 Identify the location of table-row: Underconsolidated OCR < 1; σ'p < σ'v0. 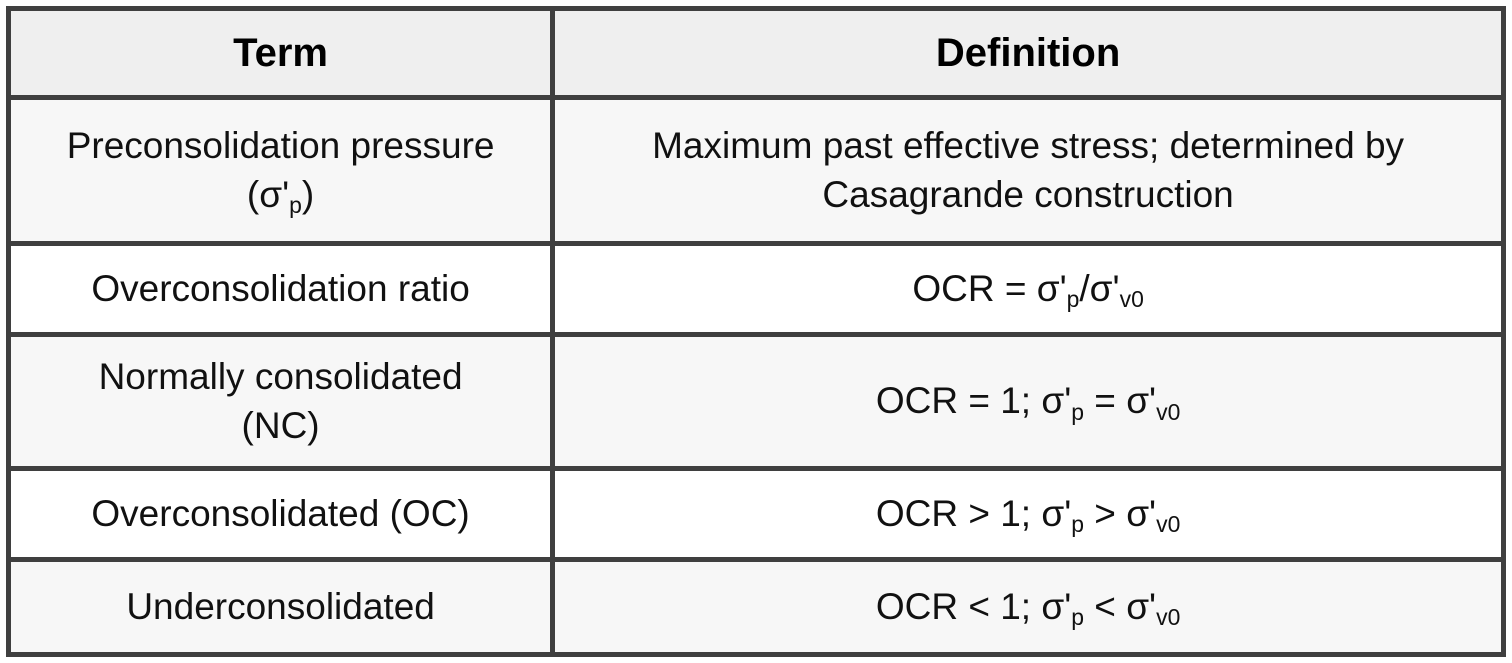
(755, 607).